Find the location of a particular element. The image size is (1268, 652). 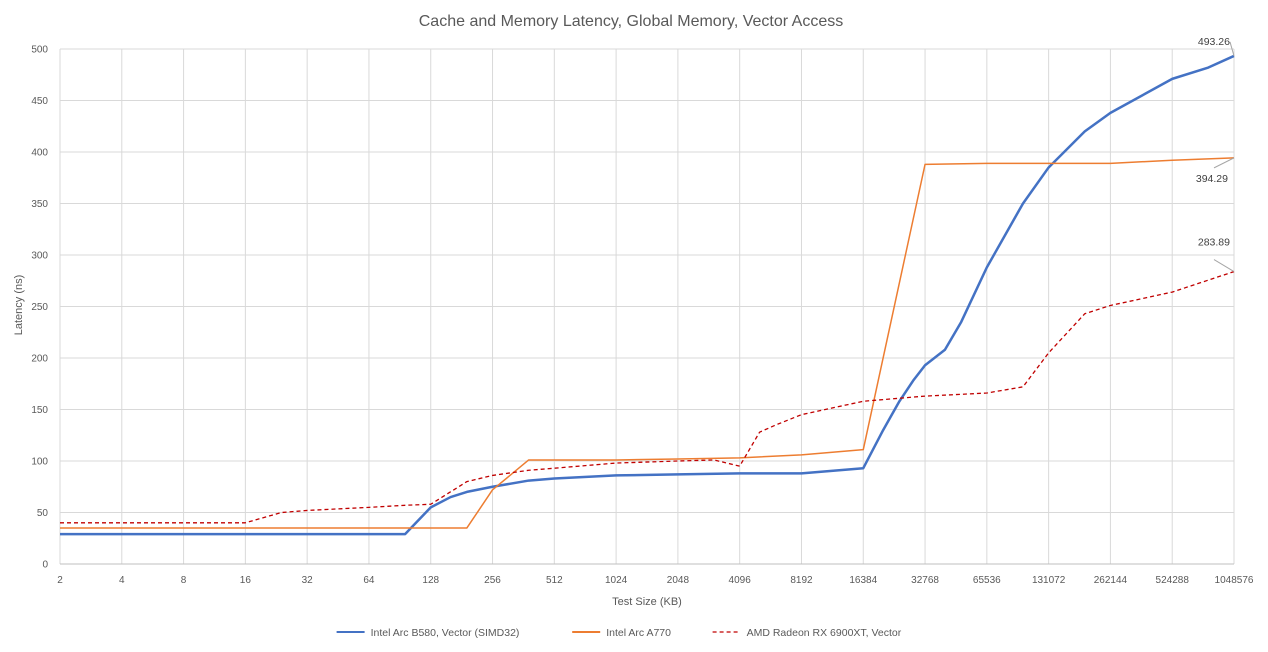

legend-item-amd-radeon-rx-6900xt-vector: AMD Radeon RX 6900XT, Vector is located at coordinates (807, 633).